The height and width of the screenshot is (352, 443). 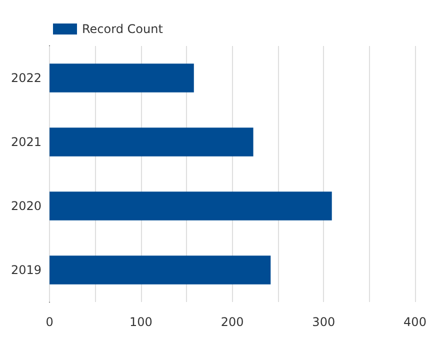 What do you see at coordinates (232, 322) in the screenshot?
I see `x-tick-label: 200` at bounding box center [232, 322].